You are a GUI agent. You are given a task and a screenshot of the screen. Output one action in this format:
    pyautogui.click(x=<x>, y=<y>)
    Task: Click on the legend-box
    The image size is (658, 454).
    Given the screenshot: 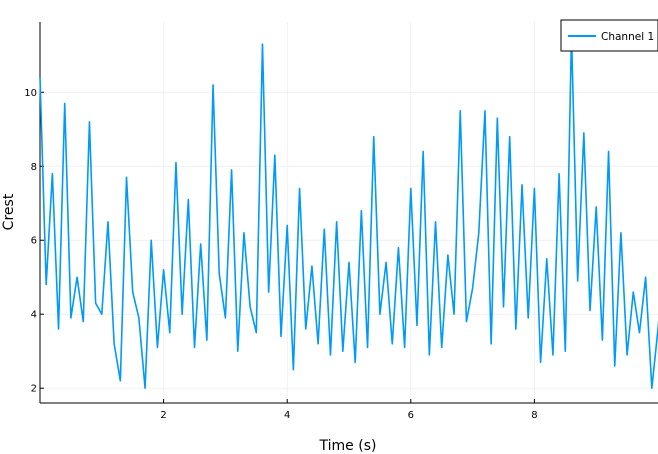 What is the action you would take?
    pyautogui.click(x=609, y=35)
    